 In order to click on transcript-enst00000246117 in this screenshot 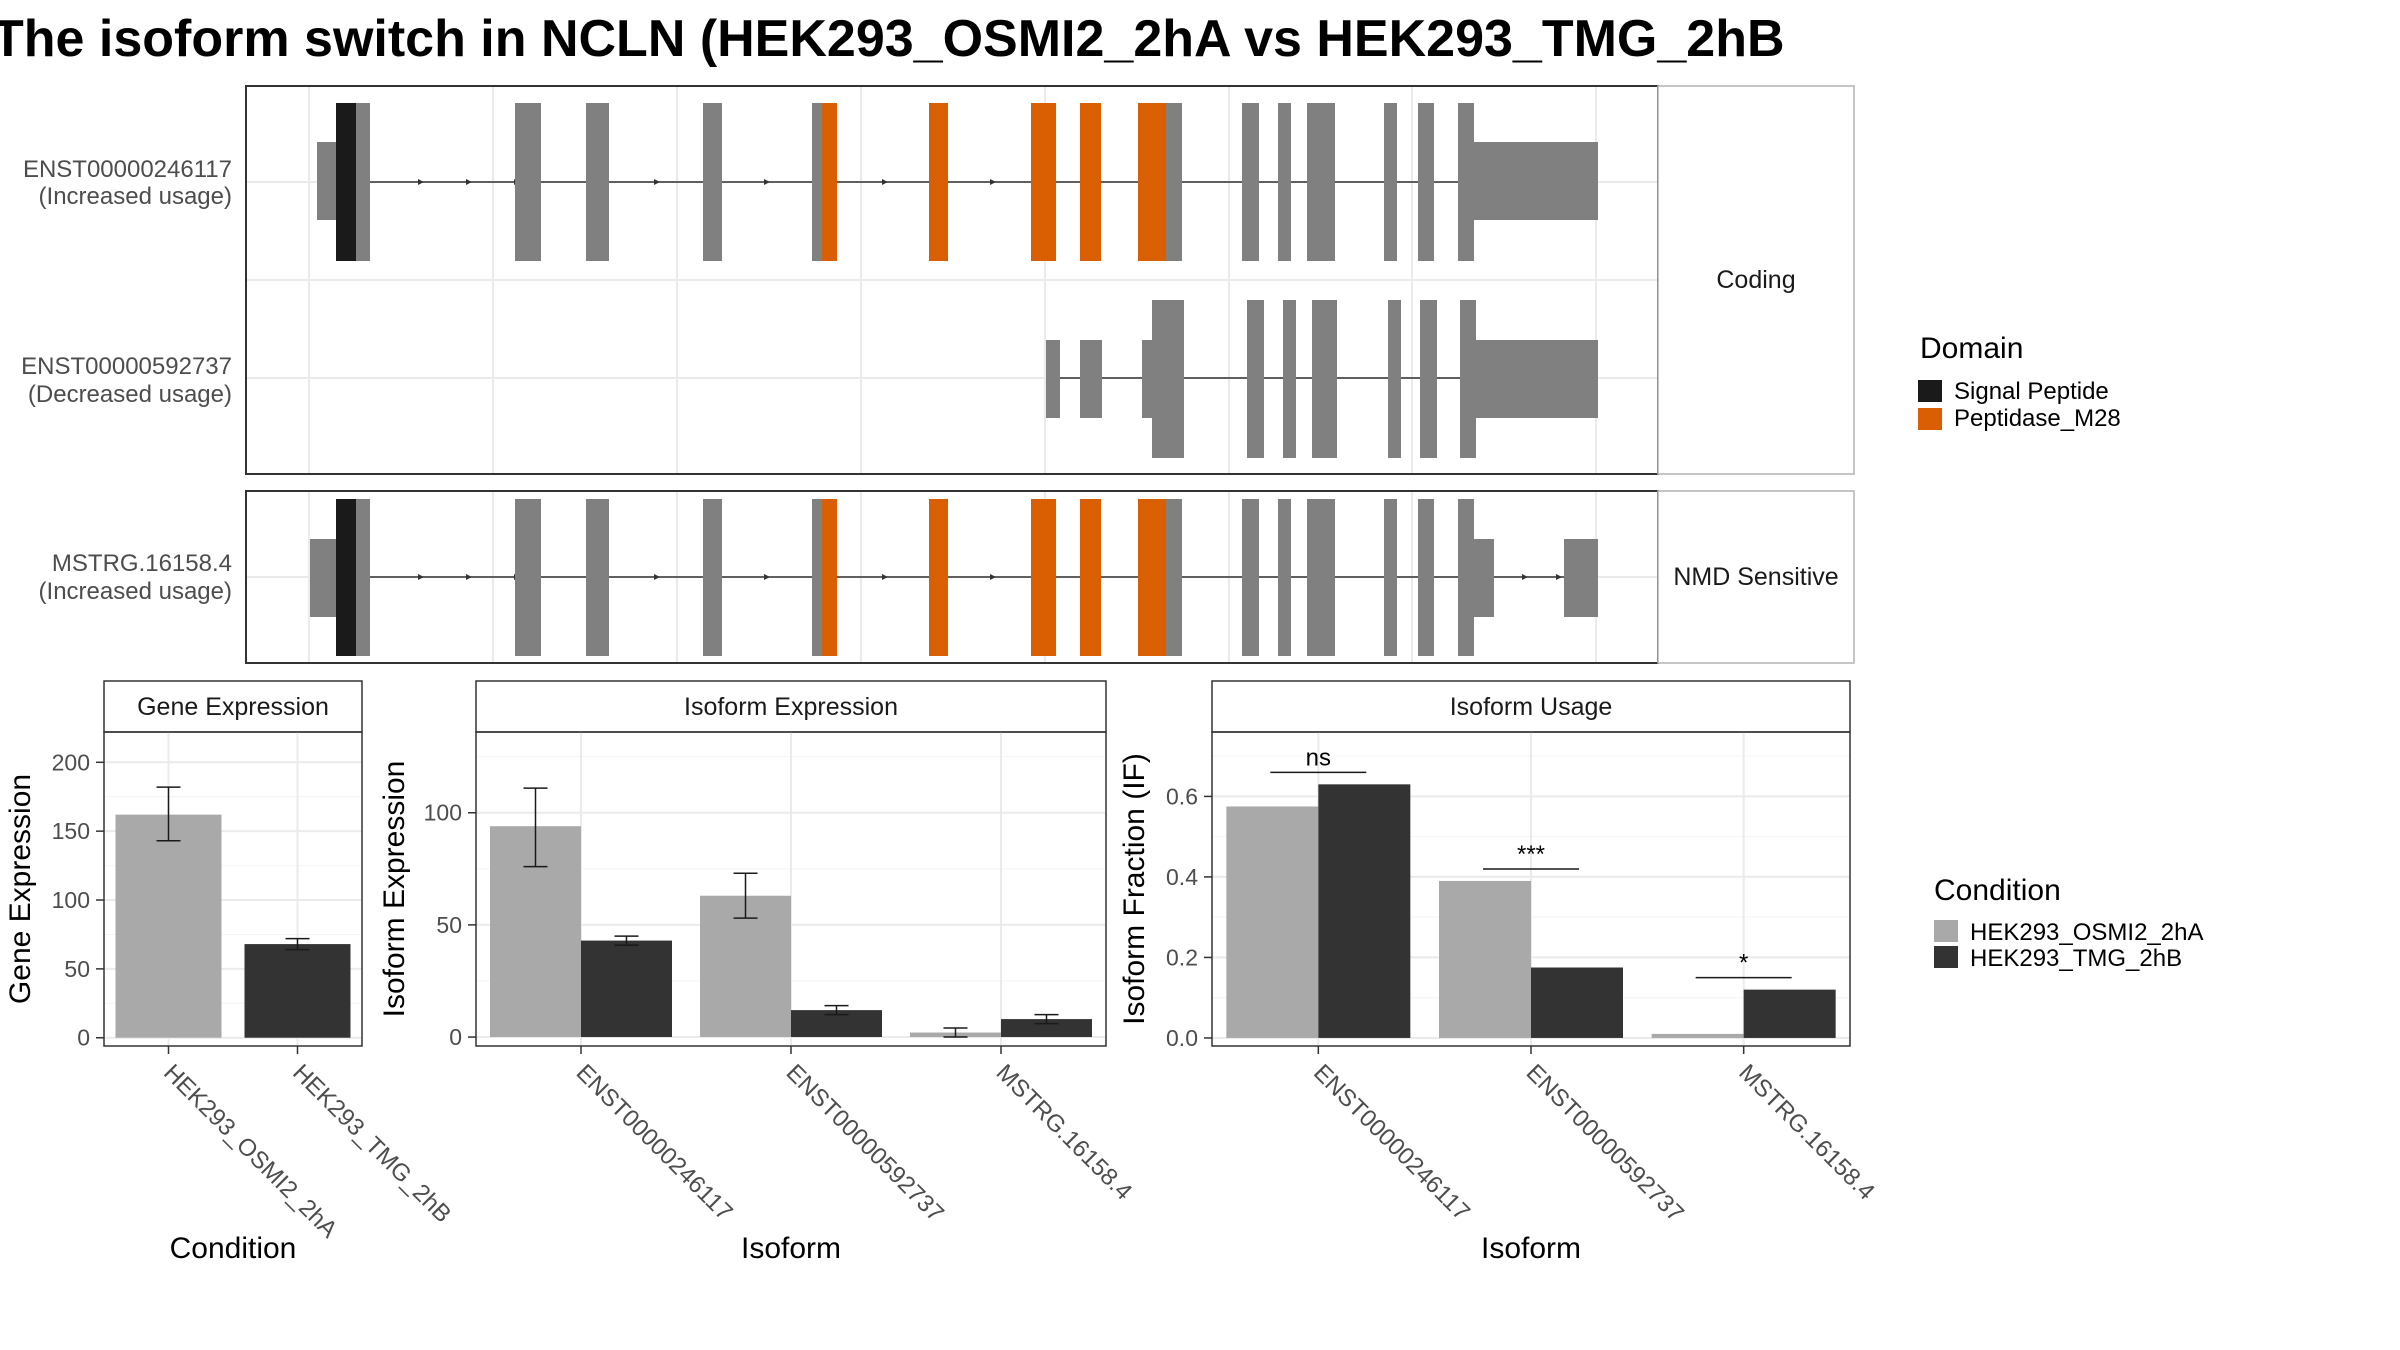, I will do `click(957, 182)`.